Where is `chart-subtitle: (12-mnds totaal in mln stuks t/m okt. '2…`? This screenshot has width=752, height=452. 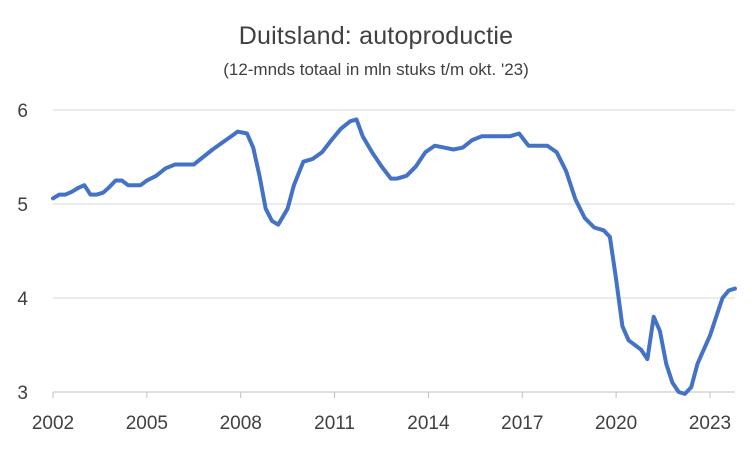 chart-subtitle: (12-mnds totaal in mln stuks t/m okt. '2… is located at coordinates (376, 69).